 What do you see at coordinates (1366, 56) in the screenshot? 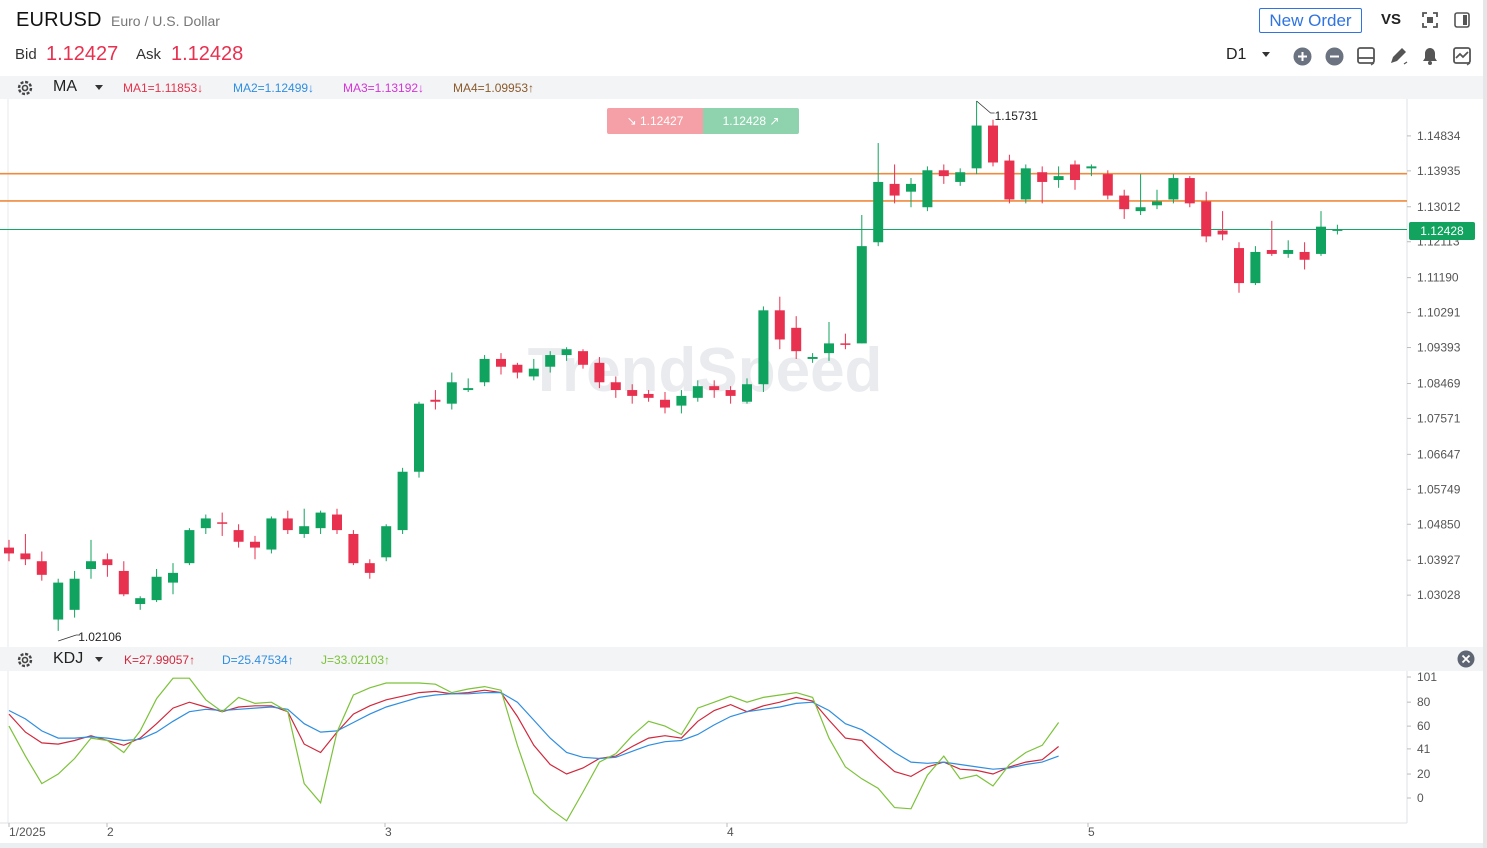
I see `layout-icon` at bounding box center [1366, 56].